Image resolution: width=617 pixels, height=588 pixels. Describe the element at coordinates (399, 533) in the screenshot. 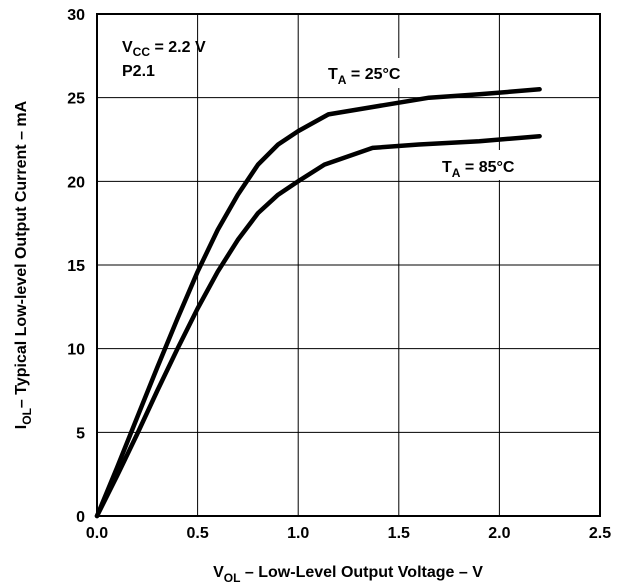

I see `x-tick-label: 1.5` at that location.